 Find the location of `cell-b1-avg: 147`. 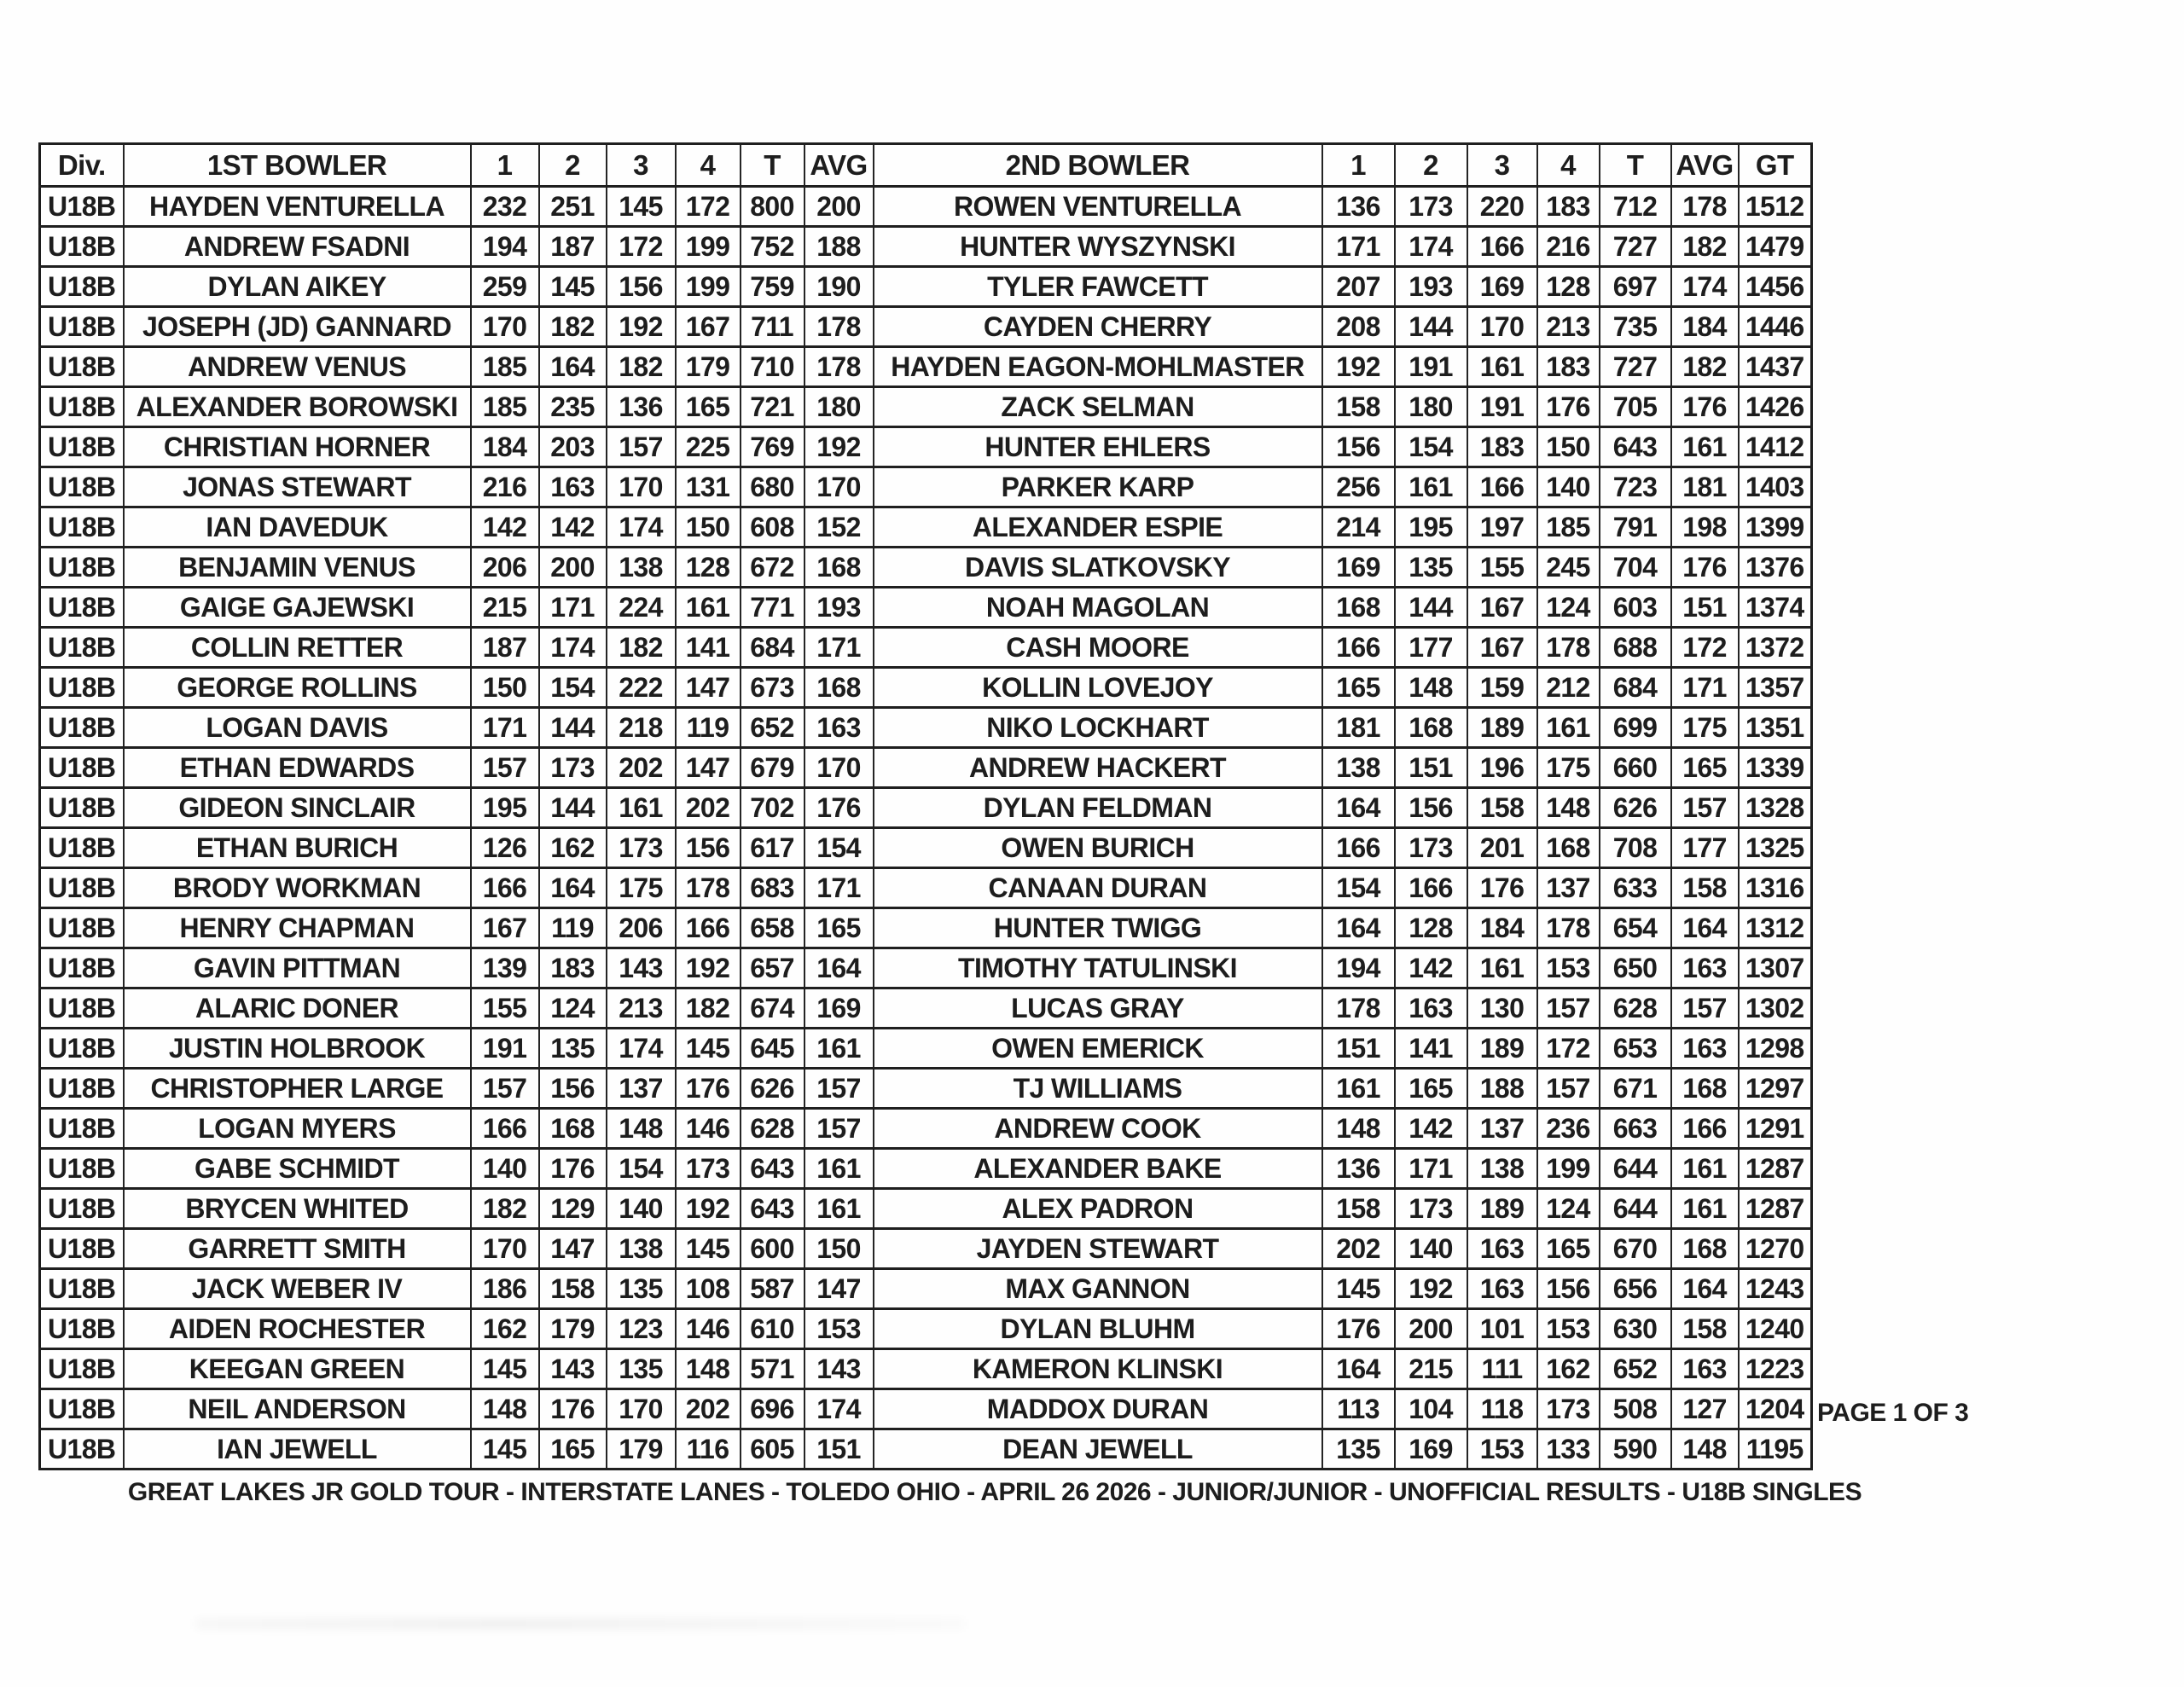

cell-b1-avg: 147 is located at coordinates (838, 1288).